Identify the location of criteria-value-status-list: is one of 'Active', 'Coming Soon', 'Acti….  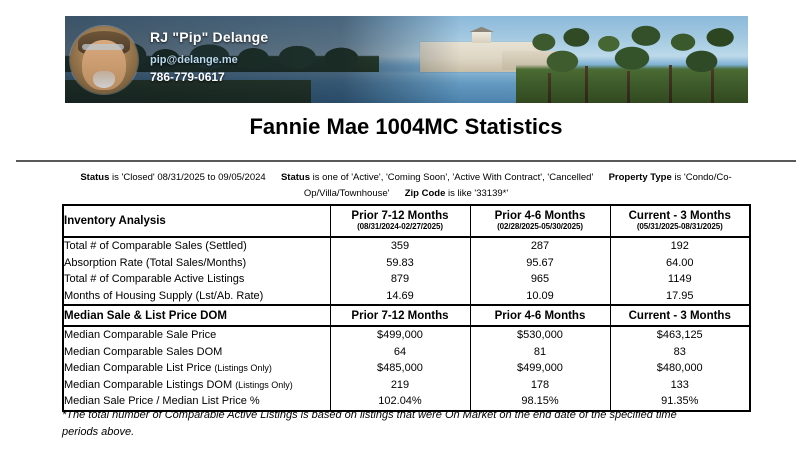
(453, 177).